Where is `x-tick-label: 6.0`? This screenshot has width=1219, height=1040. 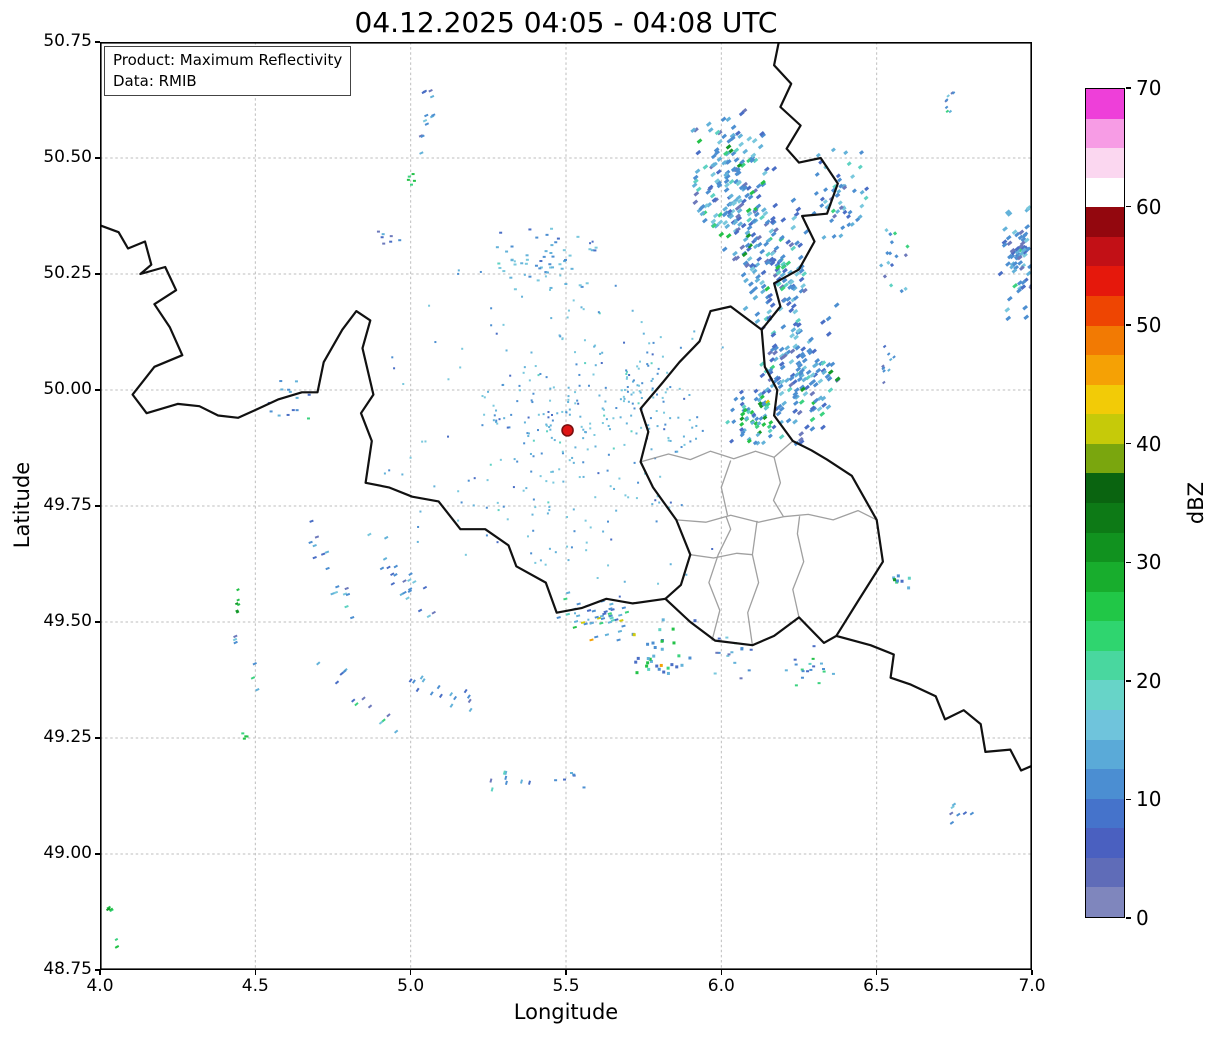
x-tick-label: 6.0 is located at coordinates (721, 986).